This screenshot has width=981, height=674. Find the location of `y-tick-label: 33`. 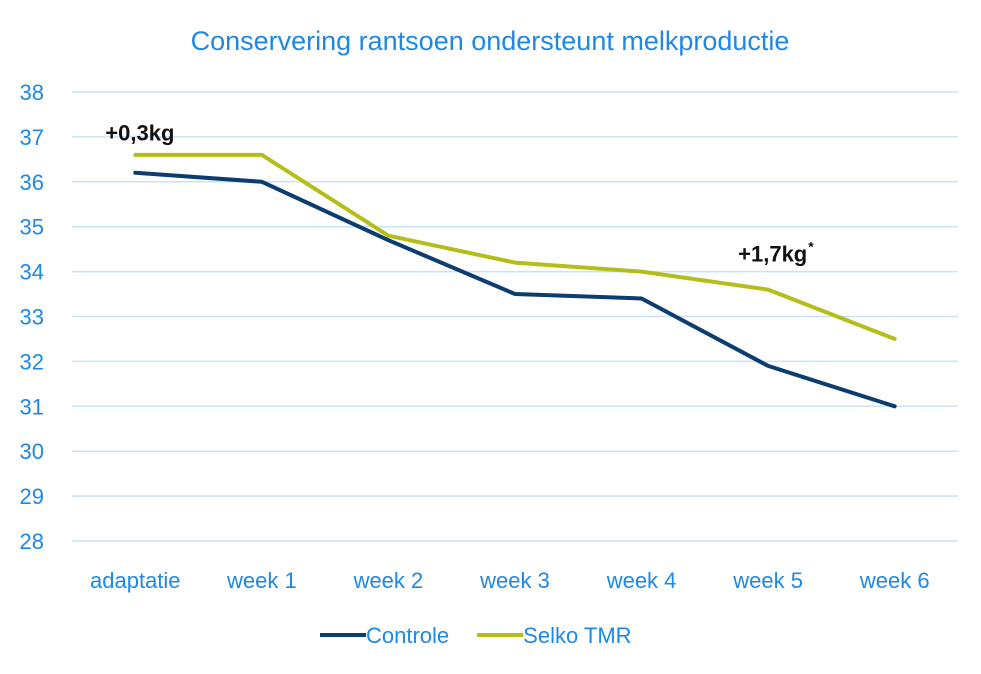

y-tick-label: 33 is located at coordinates (32, 317).